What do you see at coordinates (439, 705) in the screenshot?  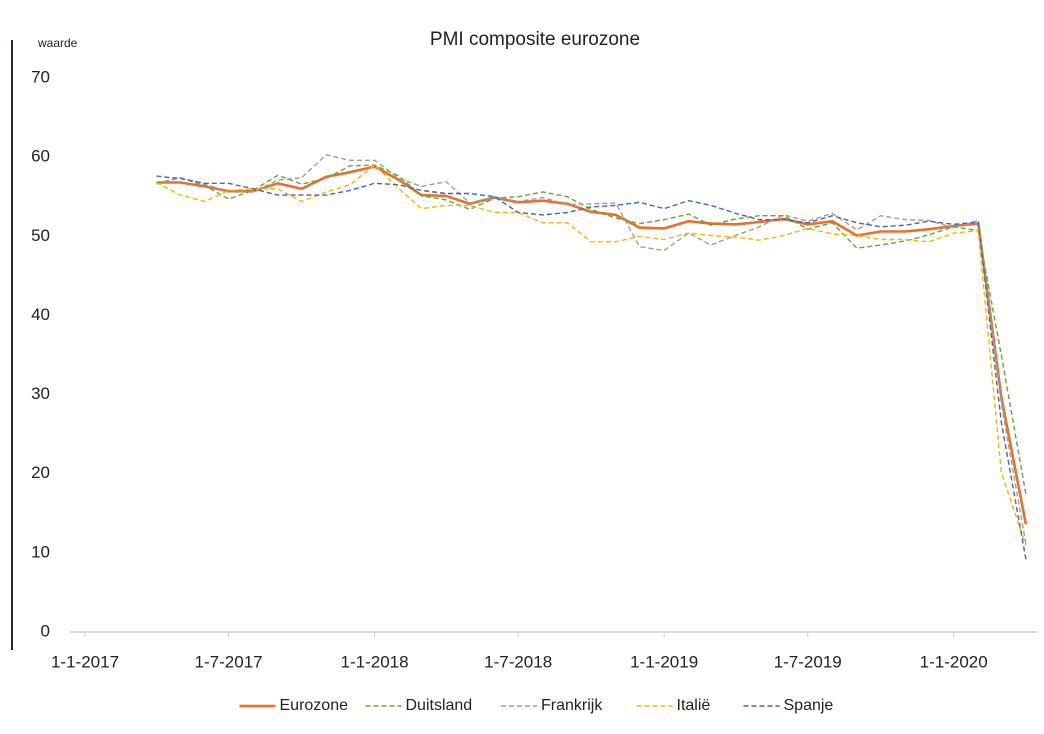 I see `legend-label: Duitsland` at bounding box center [439, 705].